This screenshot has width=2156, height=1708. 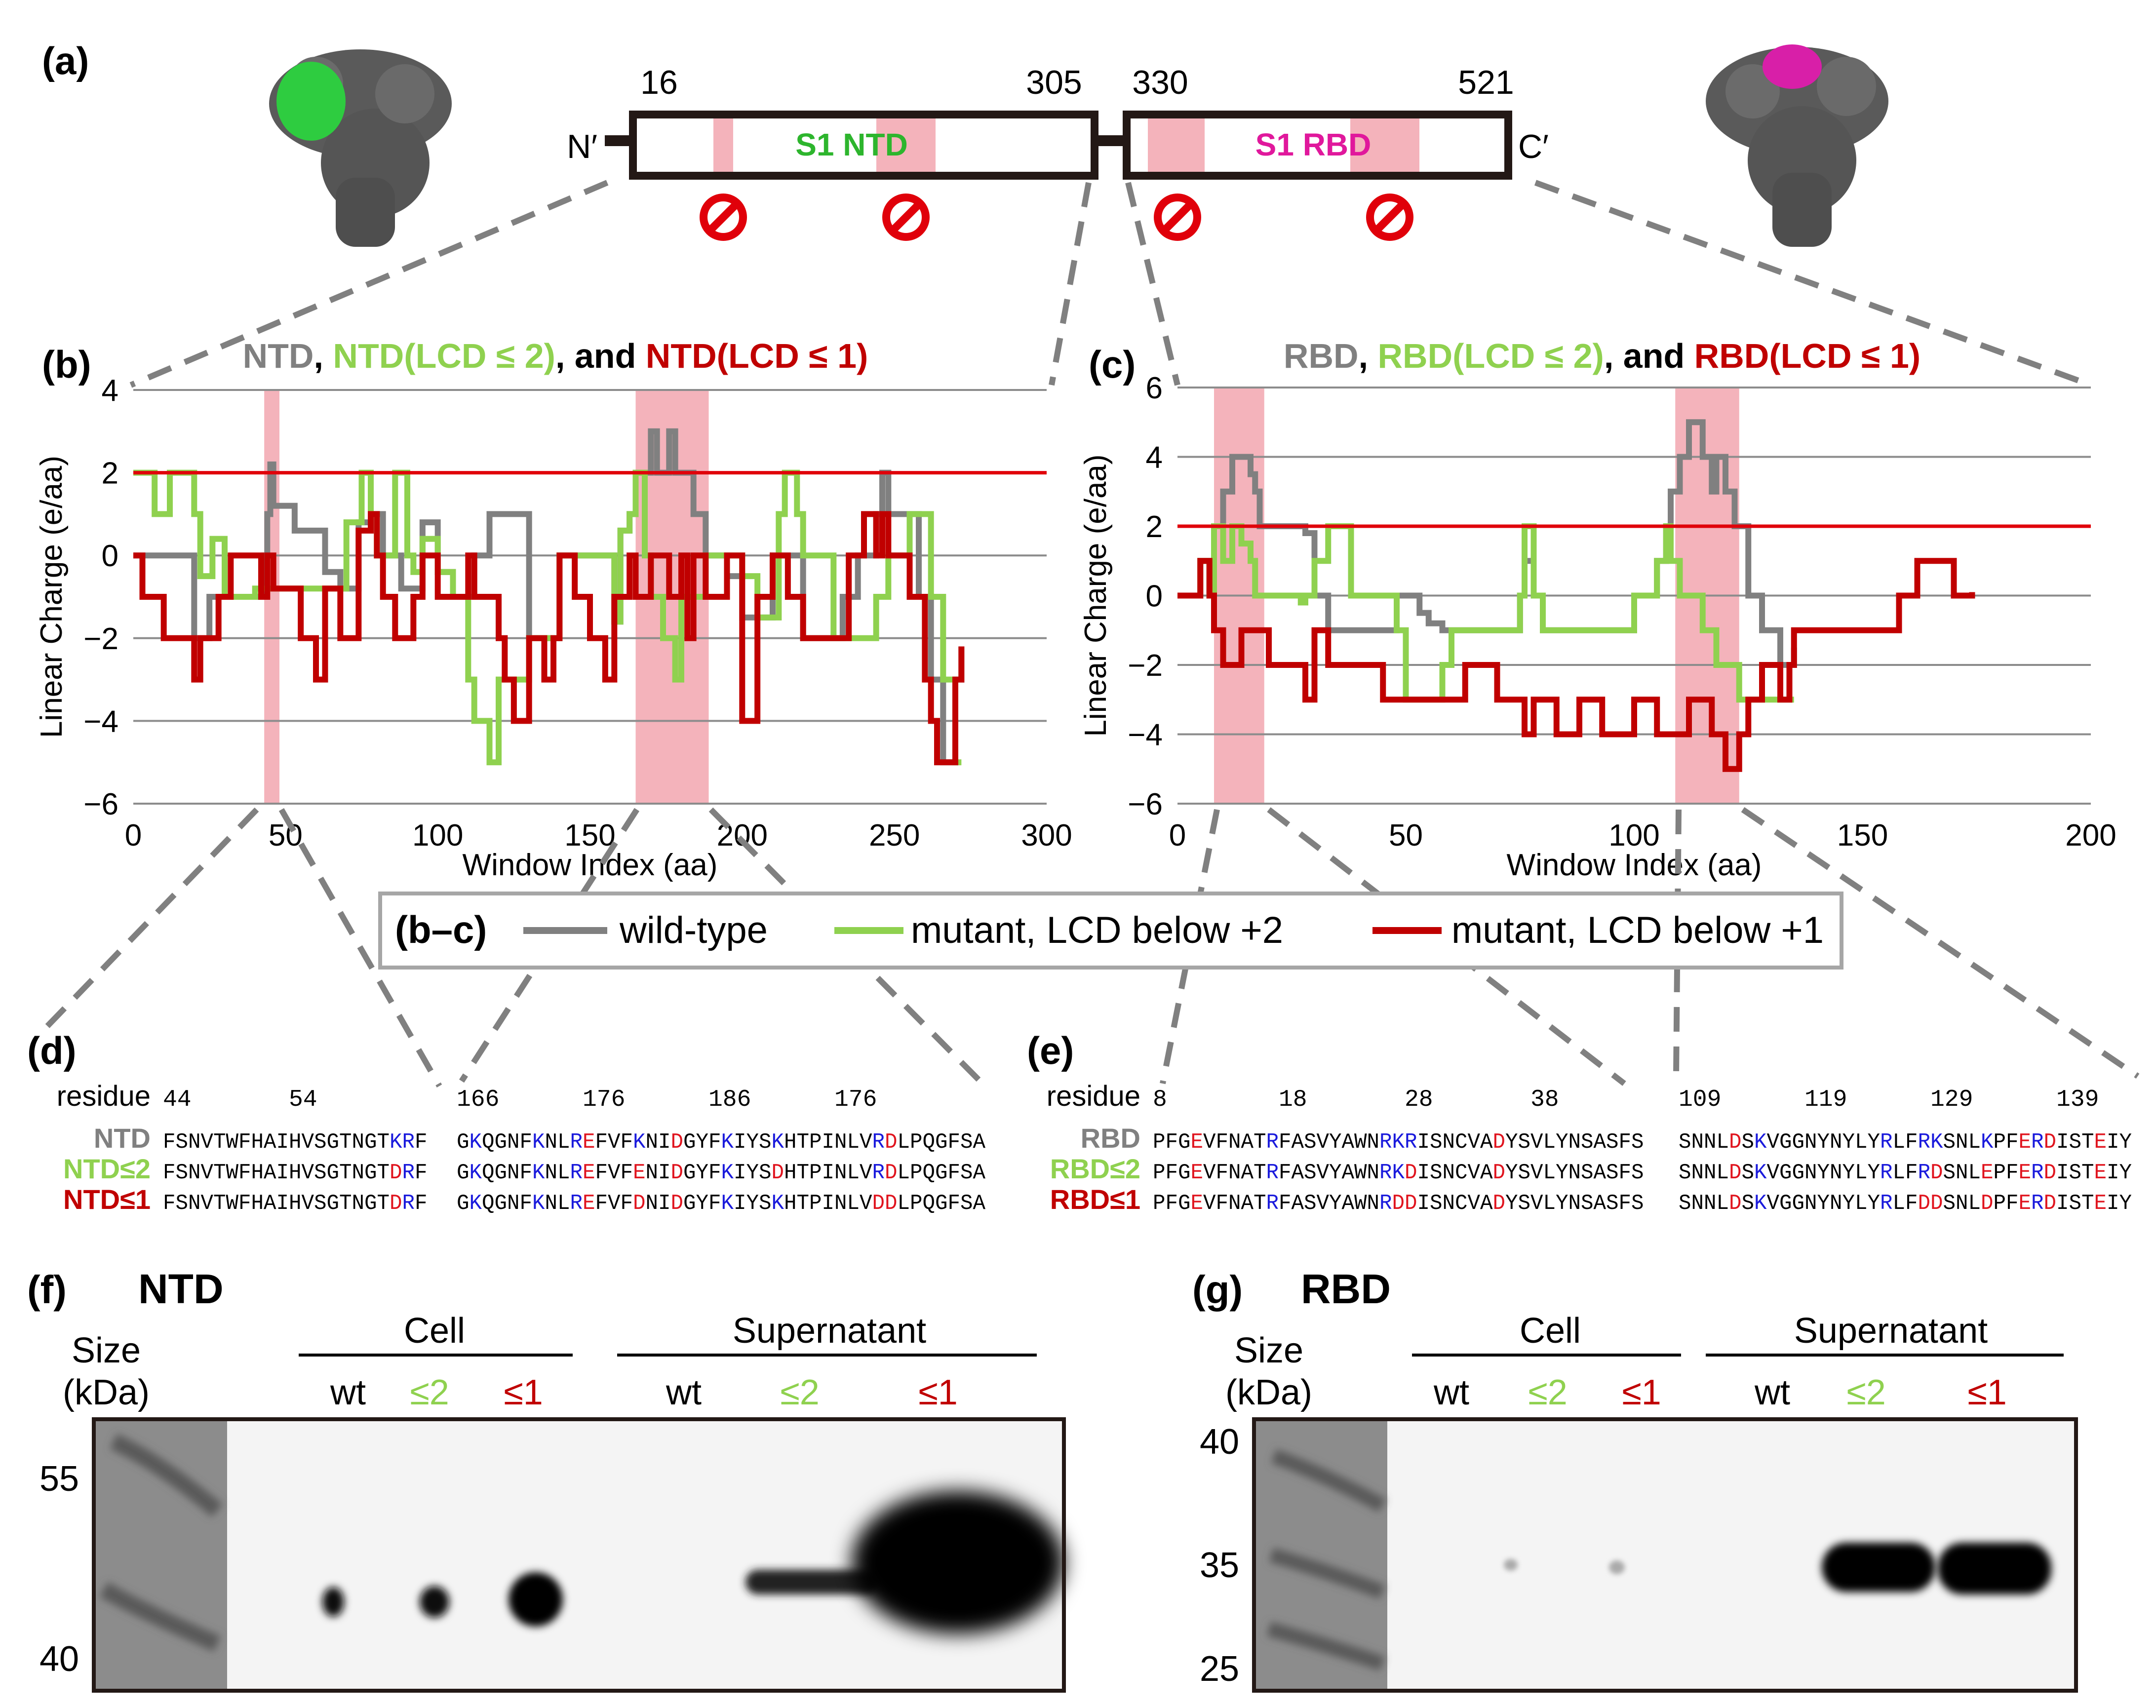 I want to click on residue-number: 109, so click(x=1700, y=1100).